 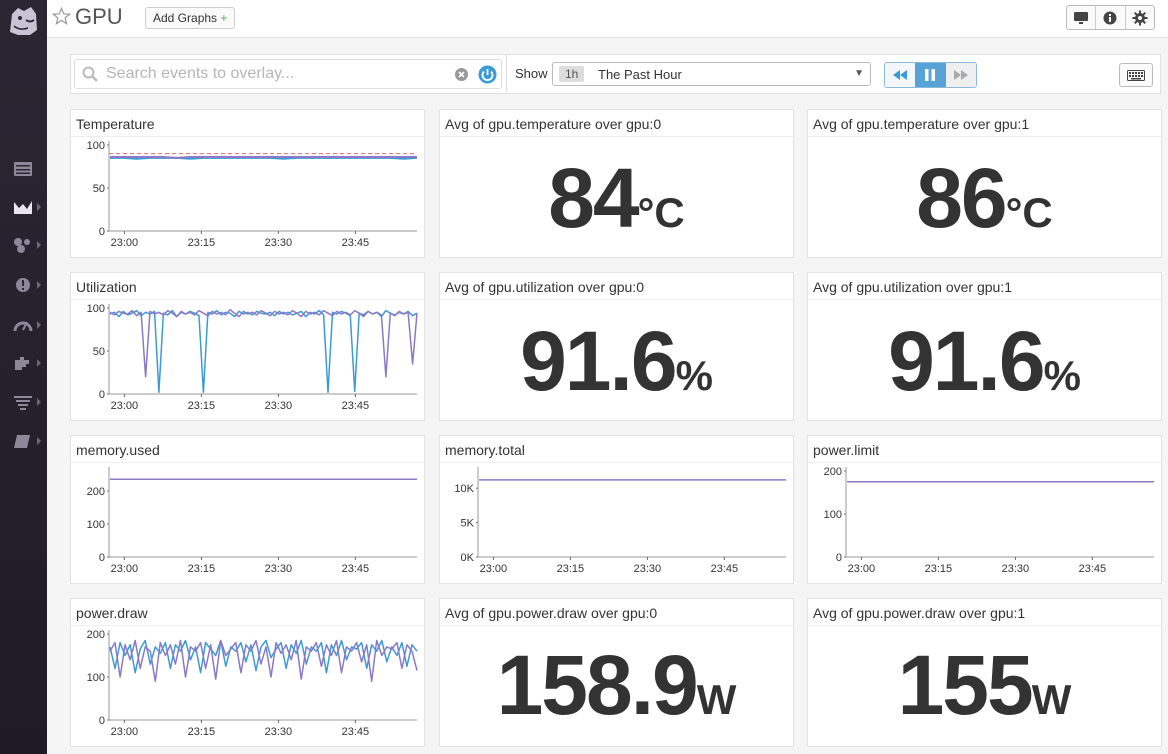 I want to click on pause-icon, so click(x=930, y=75).